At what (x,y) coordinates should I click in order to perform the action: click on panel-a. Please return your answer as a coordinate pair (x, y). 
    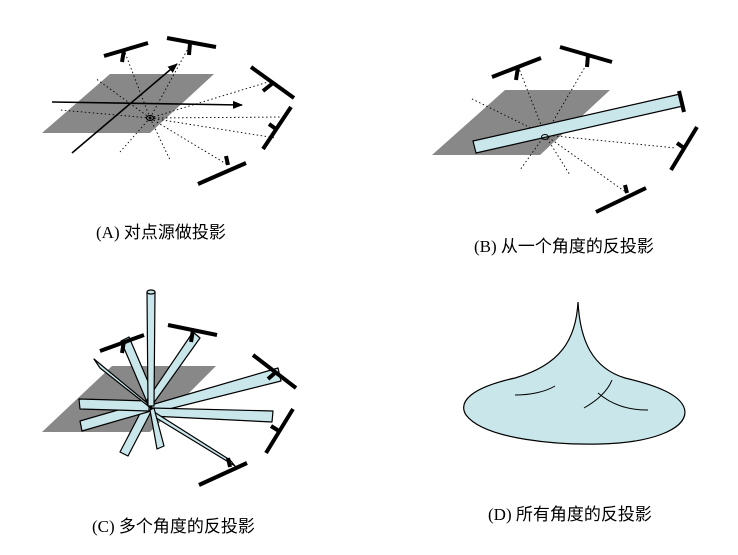
    Looking at the image, I should click on (169, 111).